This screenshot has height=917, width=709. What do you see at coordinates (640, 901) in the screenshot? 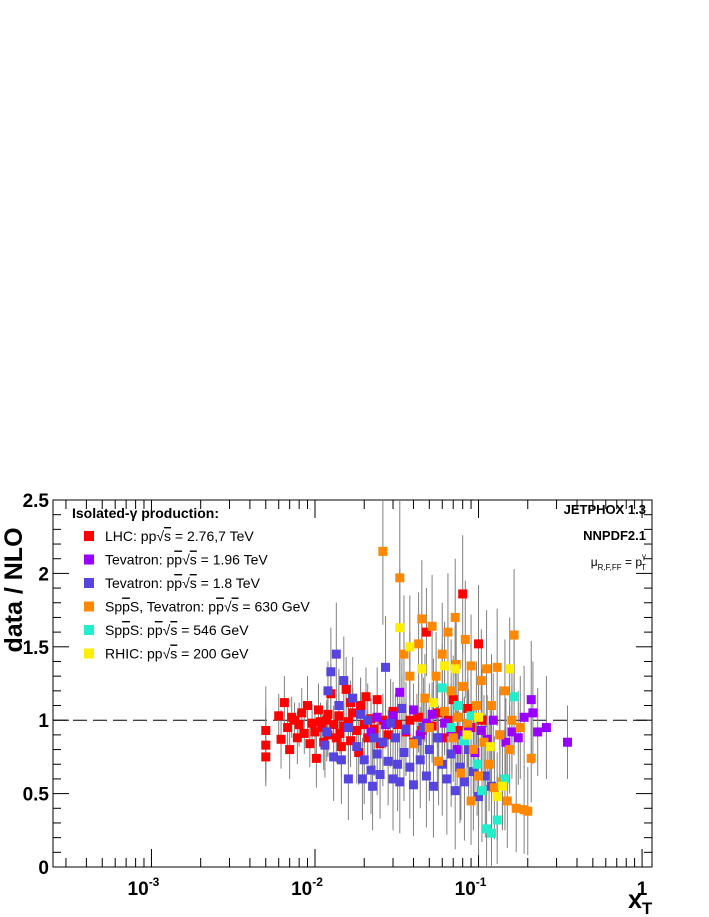
I see `x-axis-title: xT` at bounding box center [640, 901].